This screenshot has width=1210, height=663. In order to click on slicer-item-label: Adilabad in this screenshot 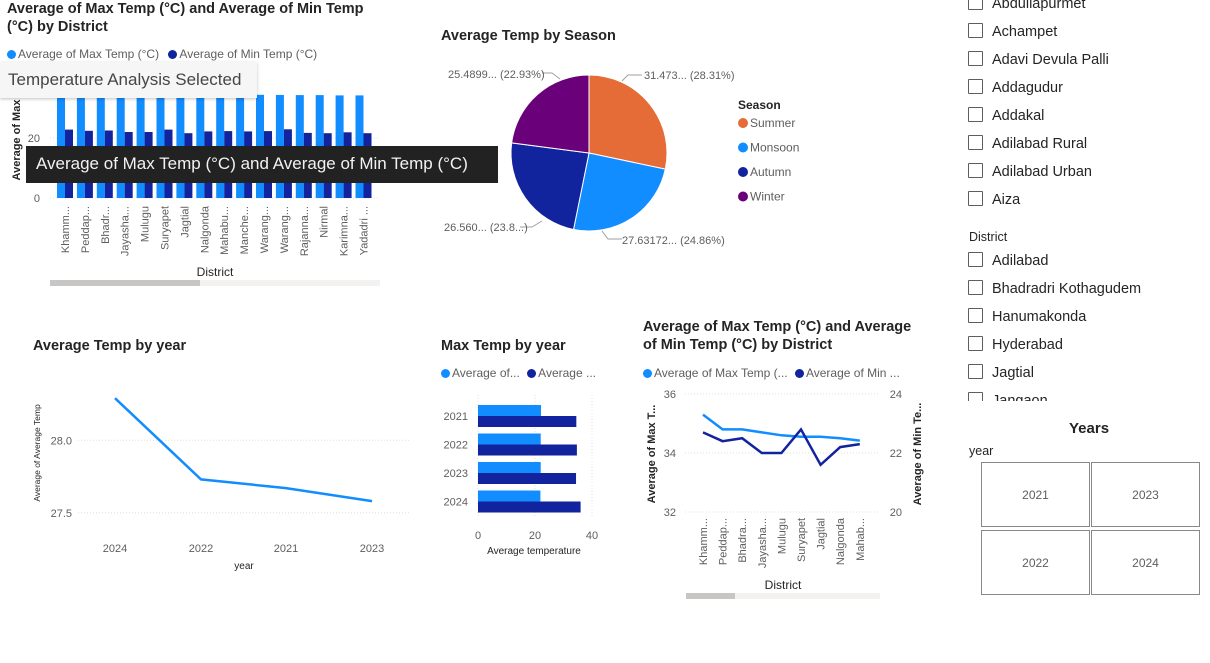, I will do `click(1020, 261)`.